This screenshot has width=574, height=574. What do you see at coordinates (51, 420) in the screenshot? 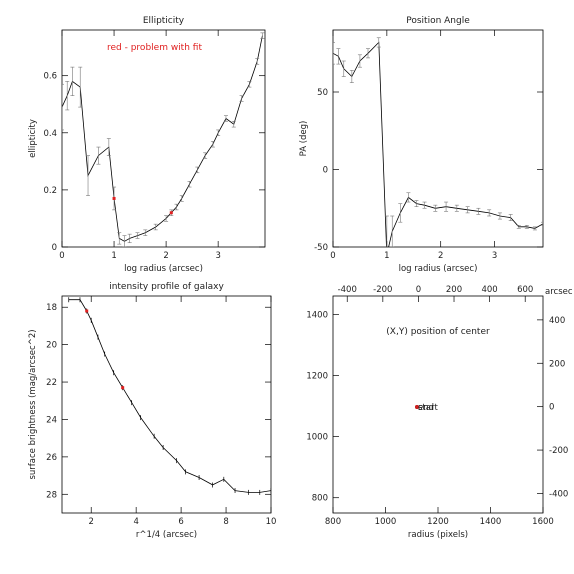
I see `y-tick-label: 24` at bounding box center [51, 420].